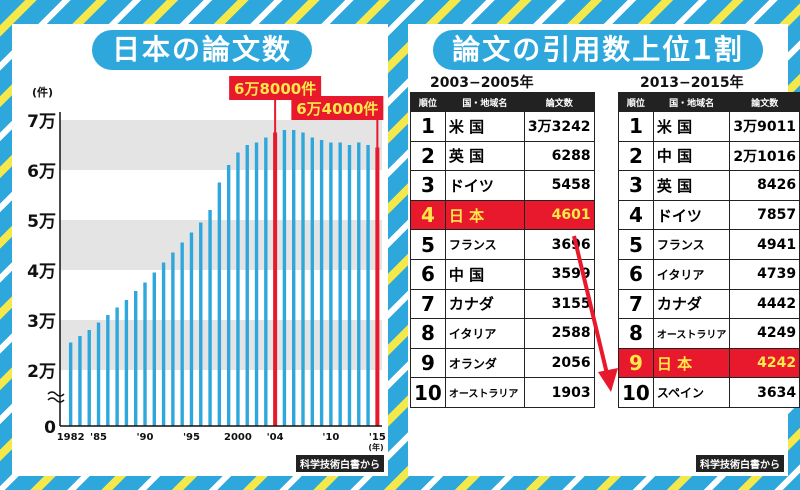 The image size is (800, 490). Describe the element at coordinates (191, 437) in the screenshot. I see `x-tick-label: '95` at that location.